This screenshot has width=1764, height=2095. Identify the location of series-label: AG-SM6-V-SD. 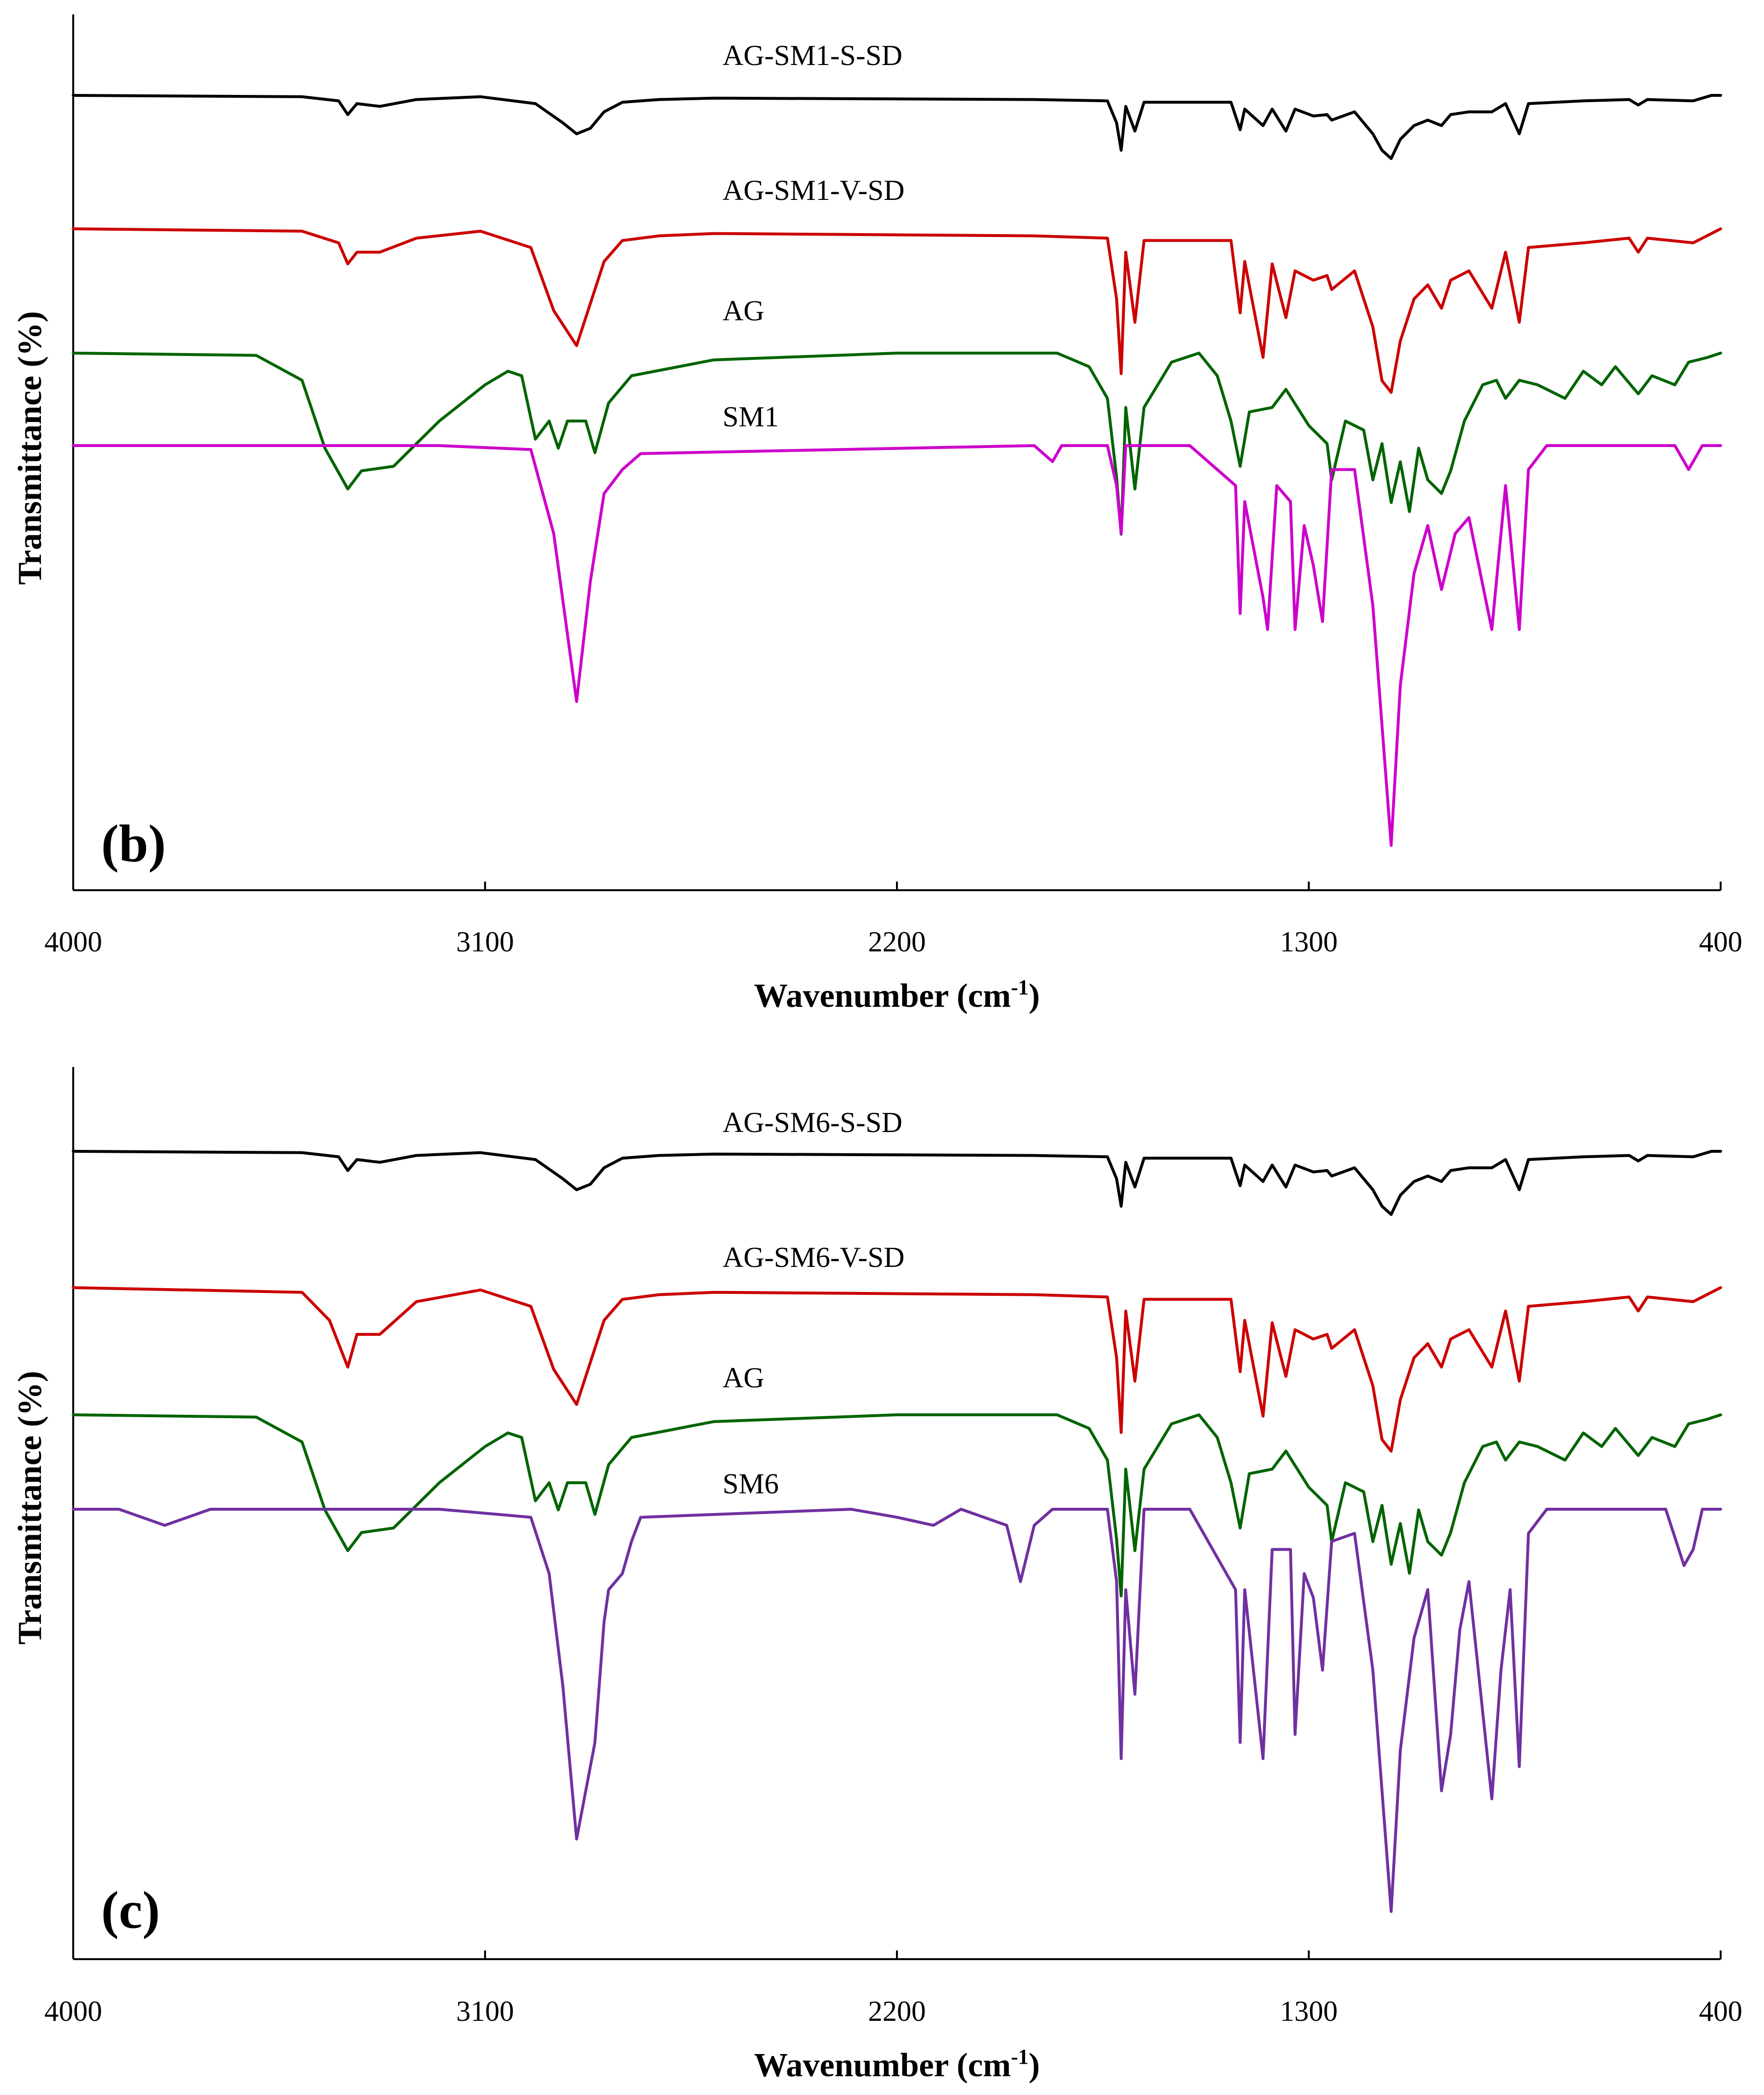
(814, 1257).